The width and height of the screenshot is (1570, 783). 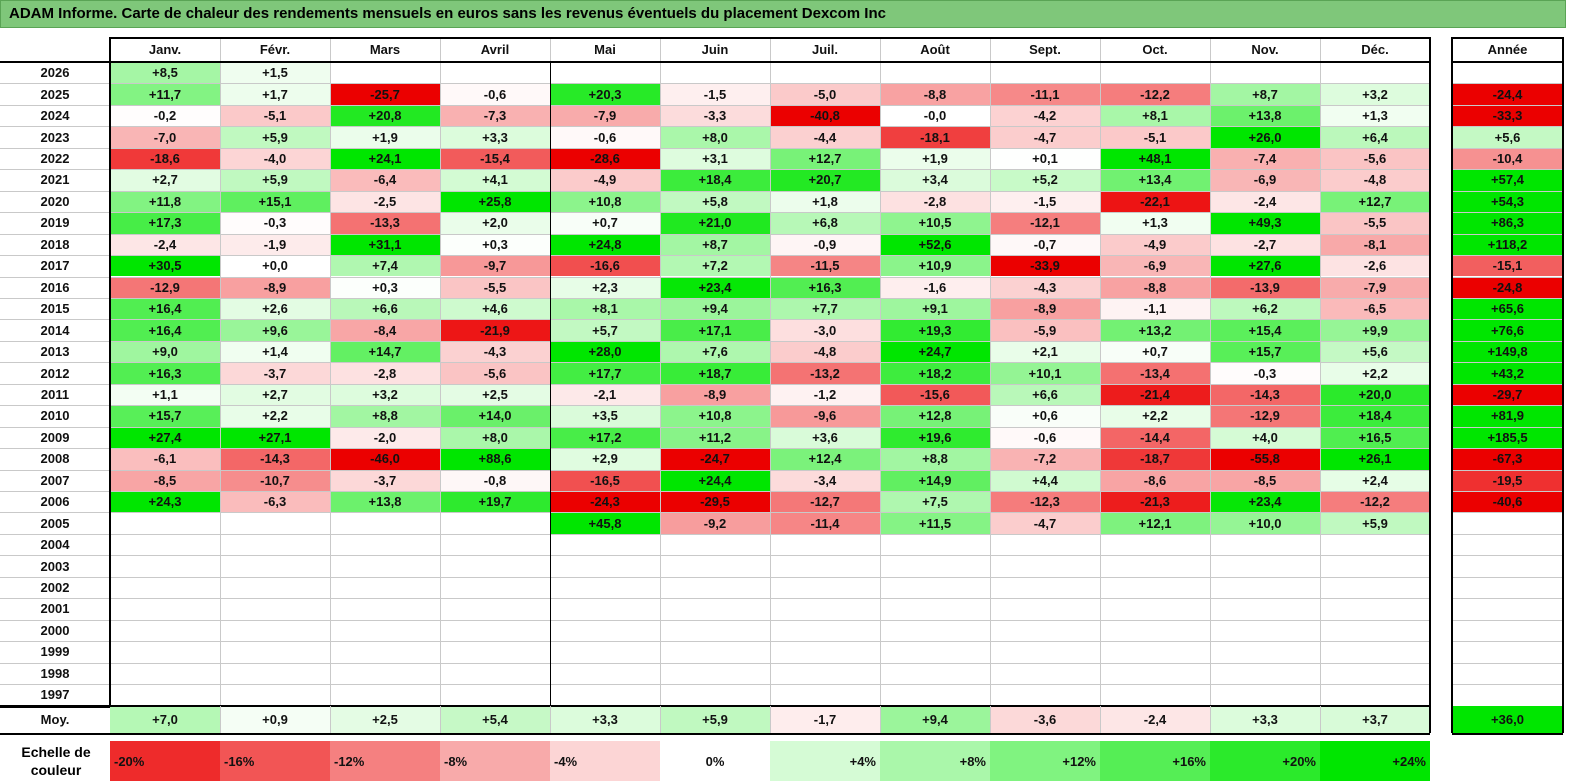 What do you see at coordinates (605, 502) in the screenshot?
I see `heatmap-cell: -24,3` at bounding box center [605, 502].